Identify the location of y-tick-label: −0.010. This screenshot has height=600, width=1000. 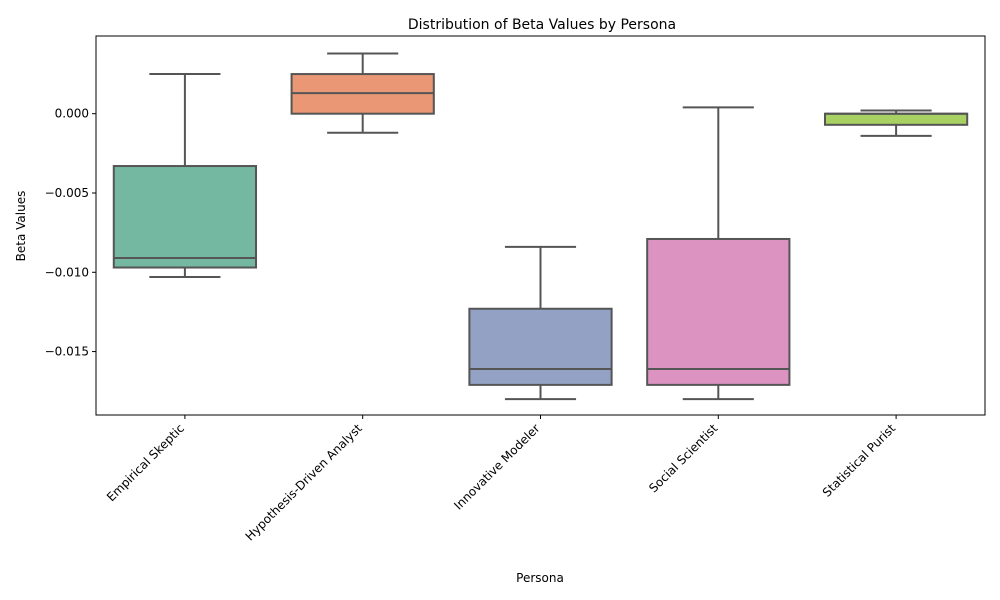
(67, 272).